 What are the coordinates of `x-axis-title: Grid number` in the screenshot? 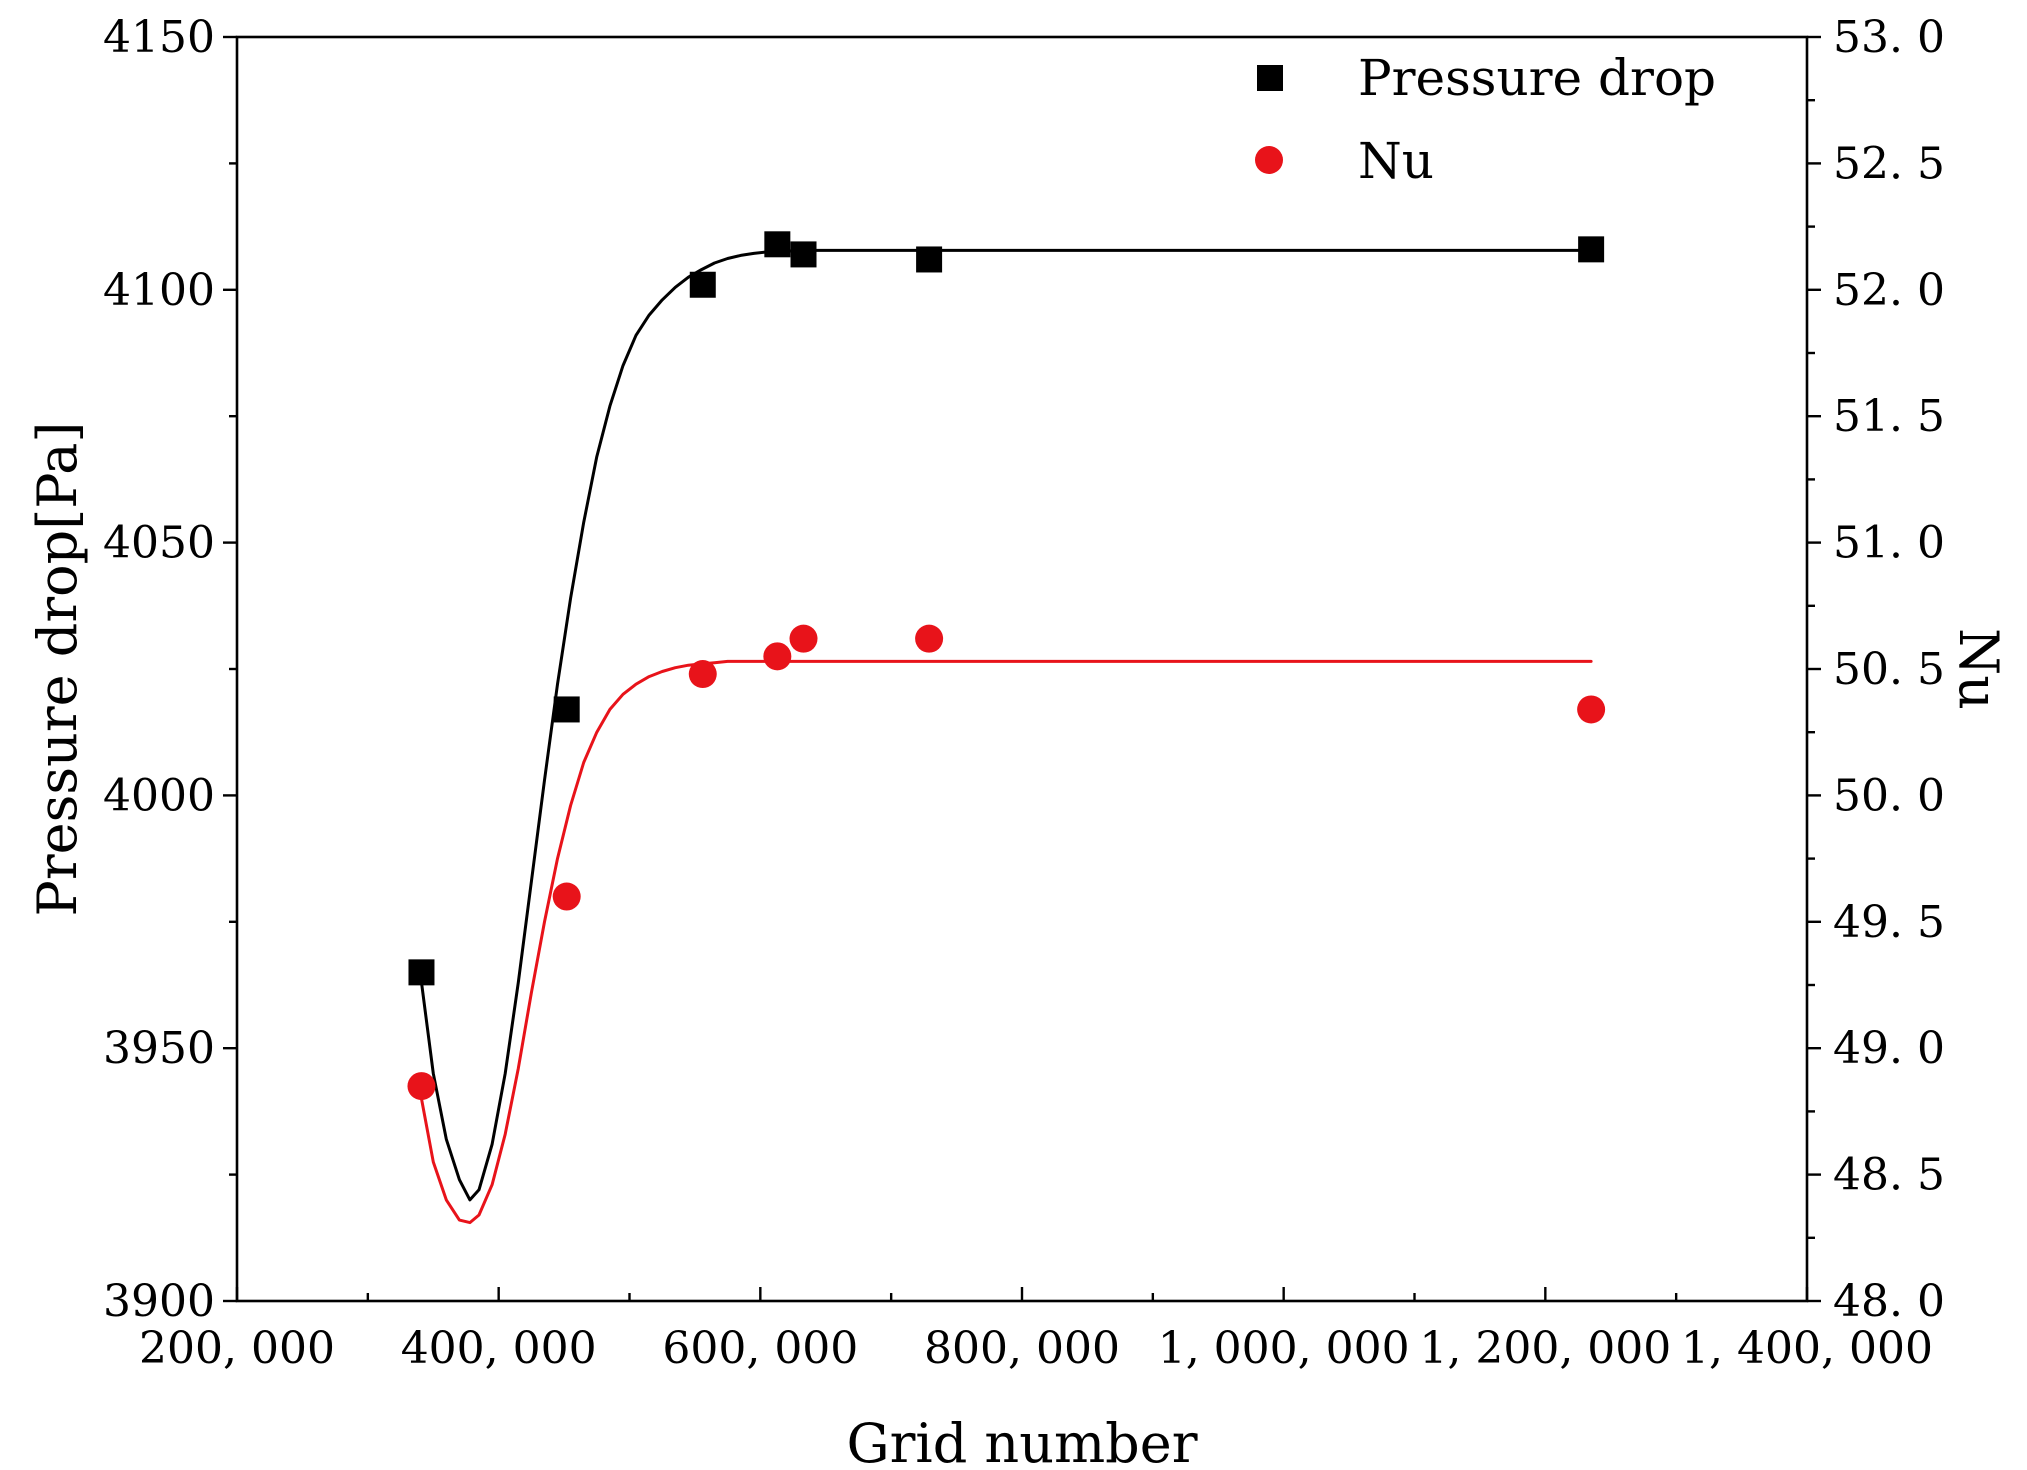 It's located at (1021, 1441).